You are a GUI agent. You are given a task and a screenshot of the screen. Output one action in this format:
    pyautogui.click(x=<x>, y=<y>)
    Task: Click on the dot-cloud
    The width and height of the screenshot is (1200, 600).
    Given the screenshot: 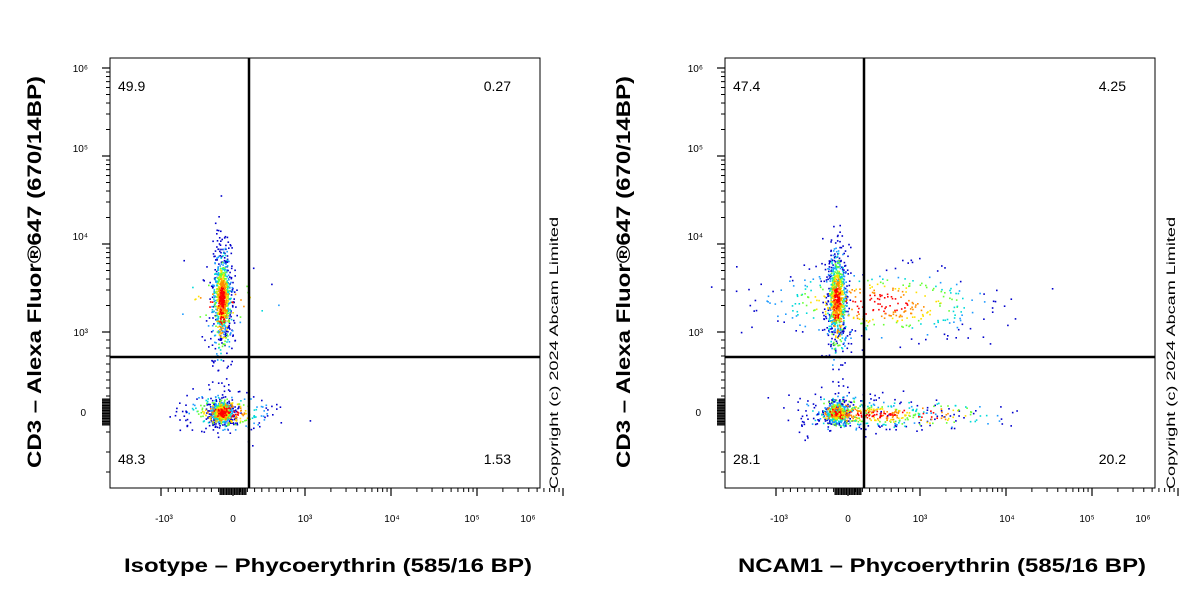 What is the action you would take?
    pyautogui.click(x=240, y=321)
    